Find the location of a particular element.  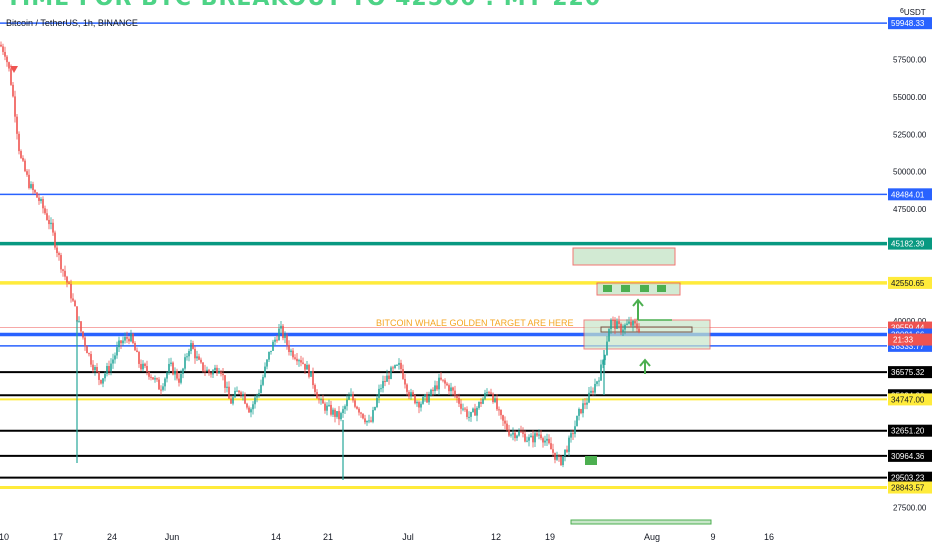

countdown-label: 21:33 is located at coordinates (903, 340).